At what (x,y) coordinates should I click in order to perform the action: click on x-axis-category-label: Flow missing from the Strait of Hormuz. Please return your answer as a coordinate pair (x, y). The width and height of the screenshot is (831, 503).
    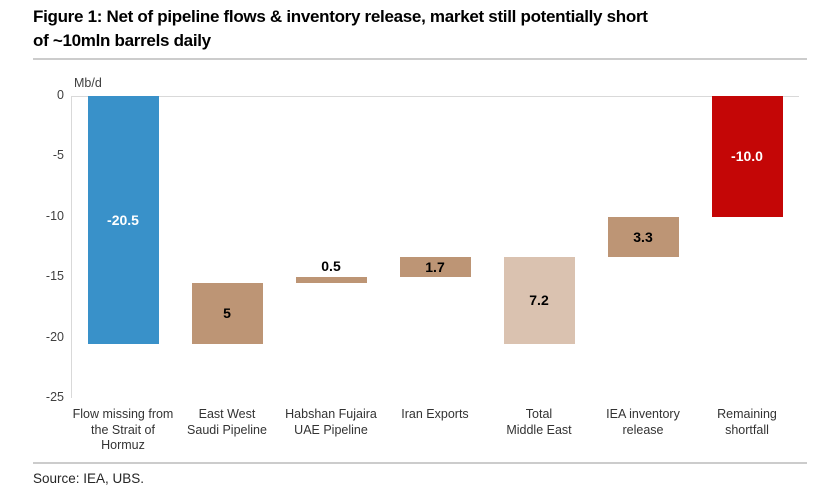
    Looking at the image, I should click on (123, 429).